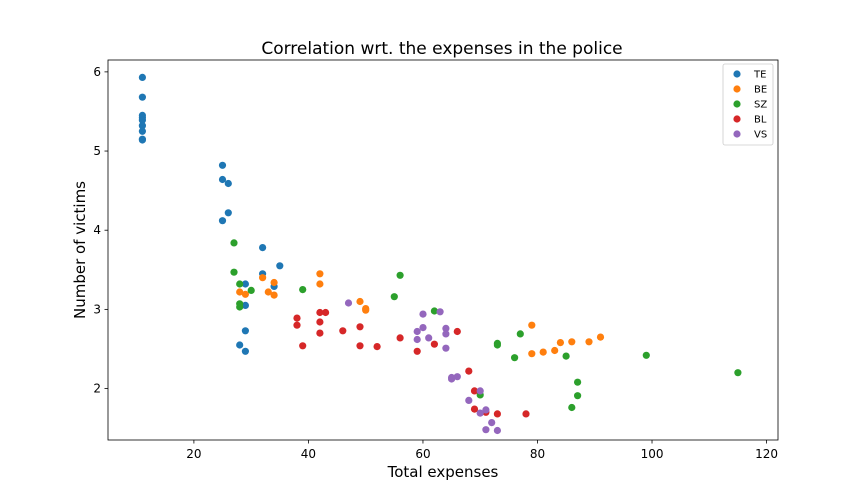 The width and height of the screenshot is (864, 504). Describe the element at coordinates (737, 104) in the screenshot. I see `legend-marker-sz` at that location.